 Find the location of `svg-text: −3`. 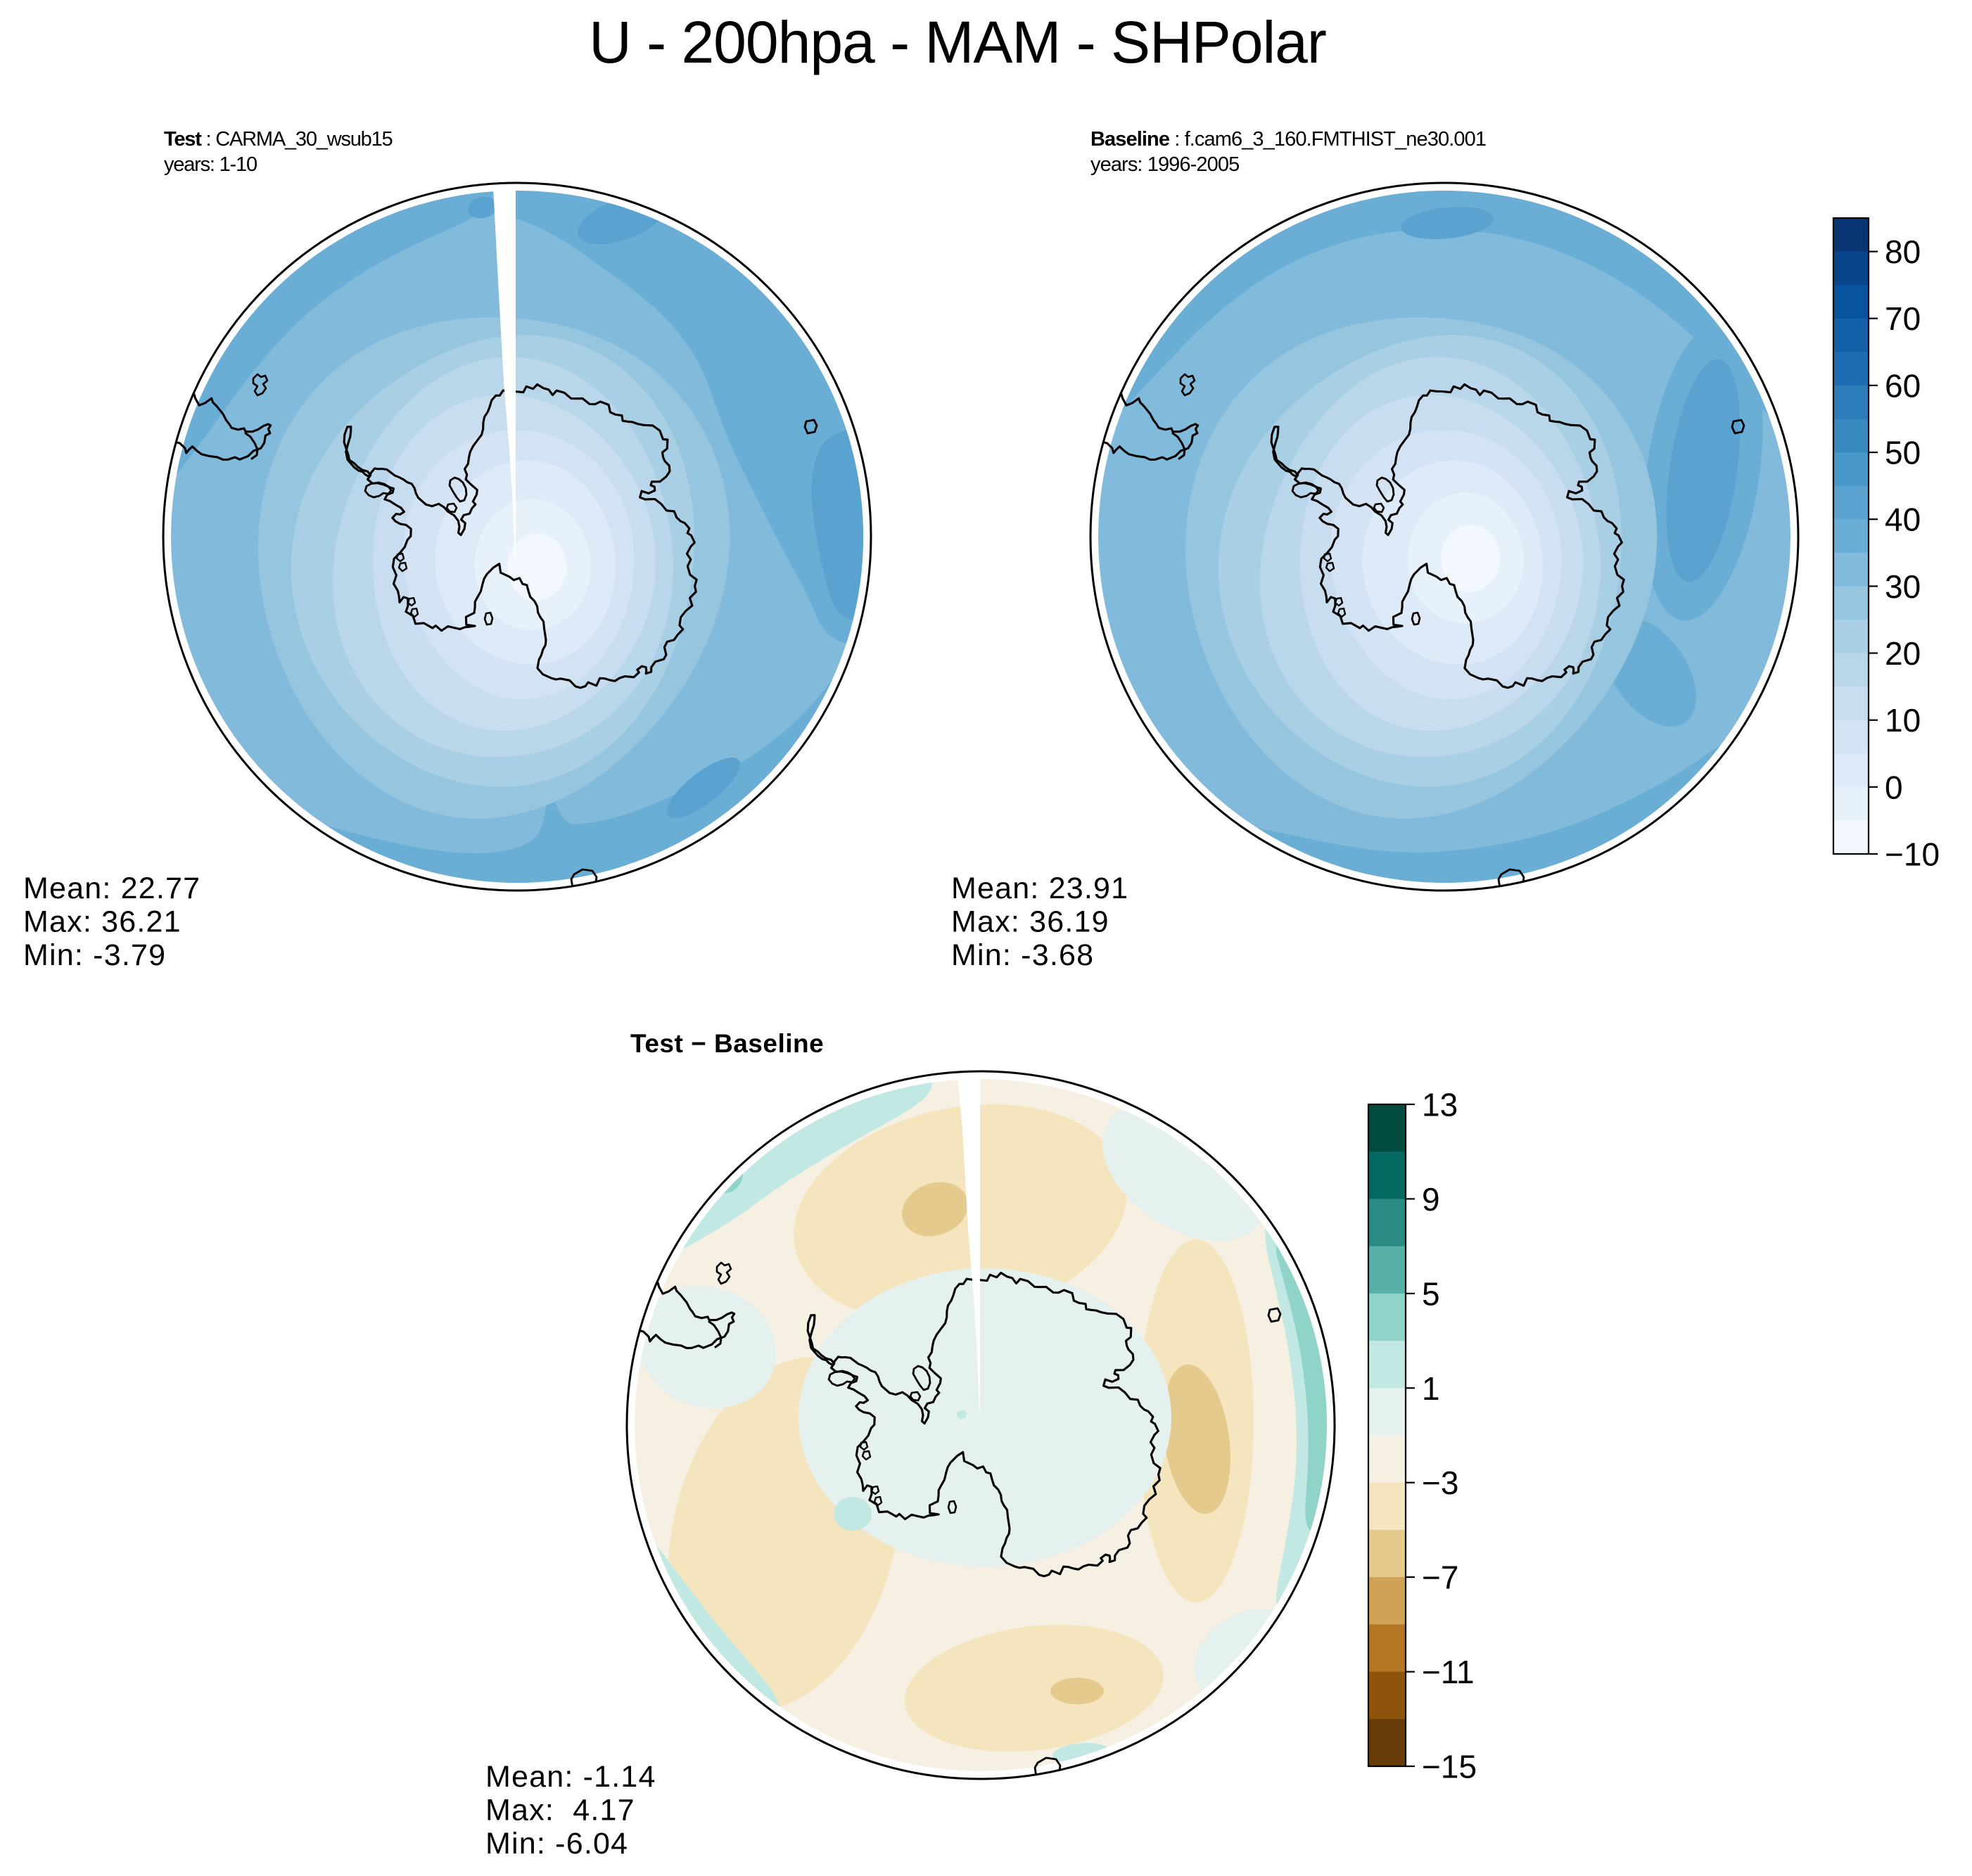

svg-text: −3 is located at coordinates (1440, 1483).